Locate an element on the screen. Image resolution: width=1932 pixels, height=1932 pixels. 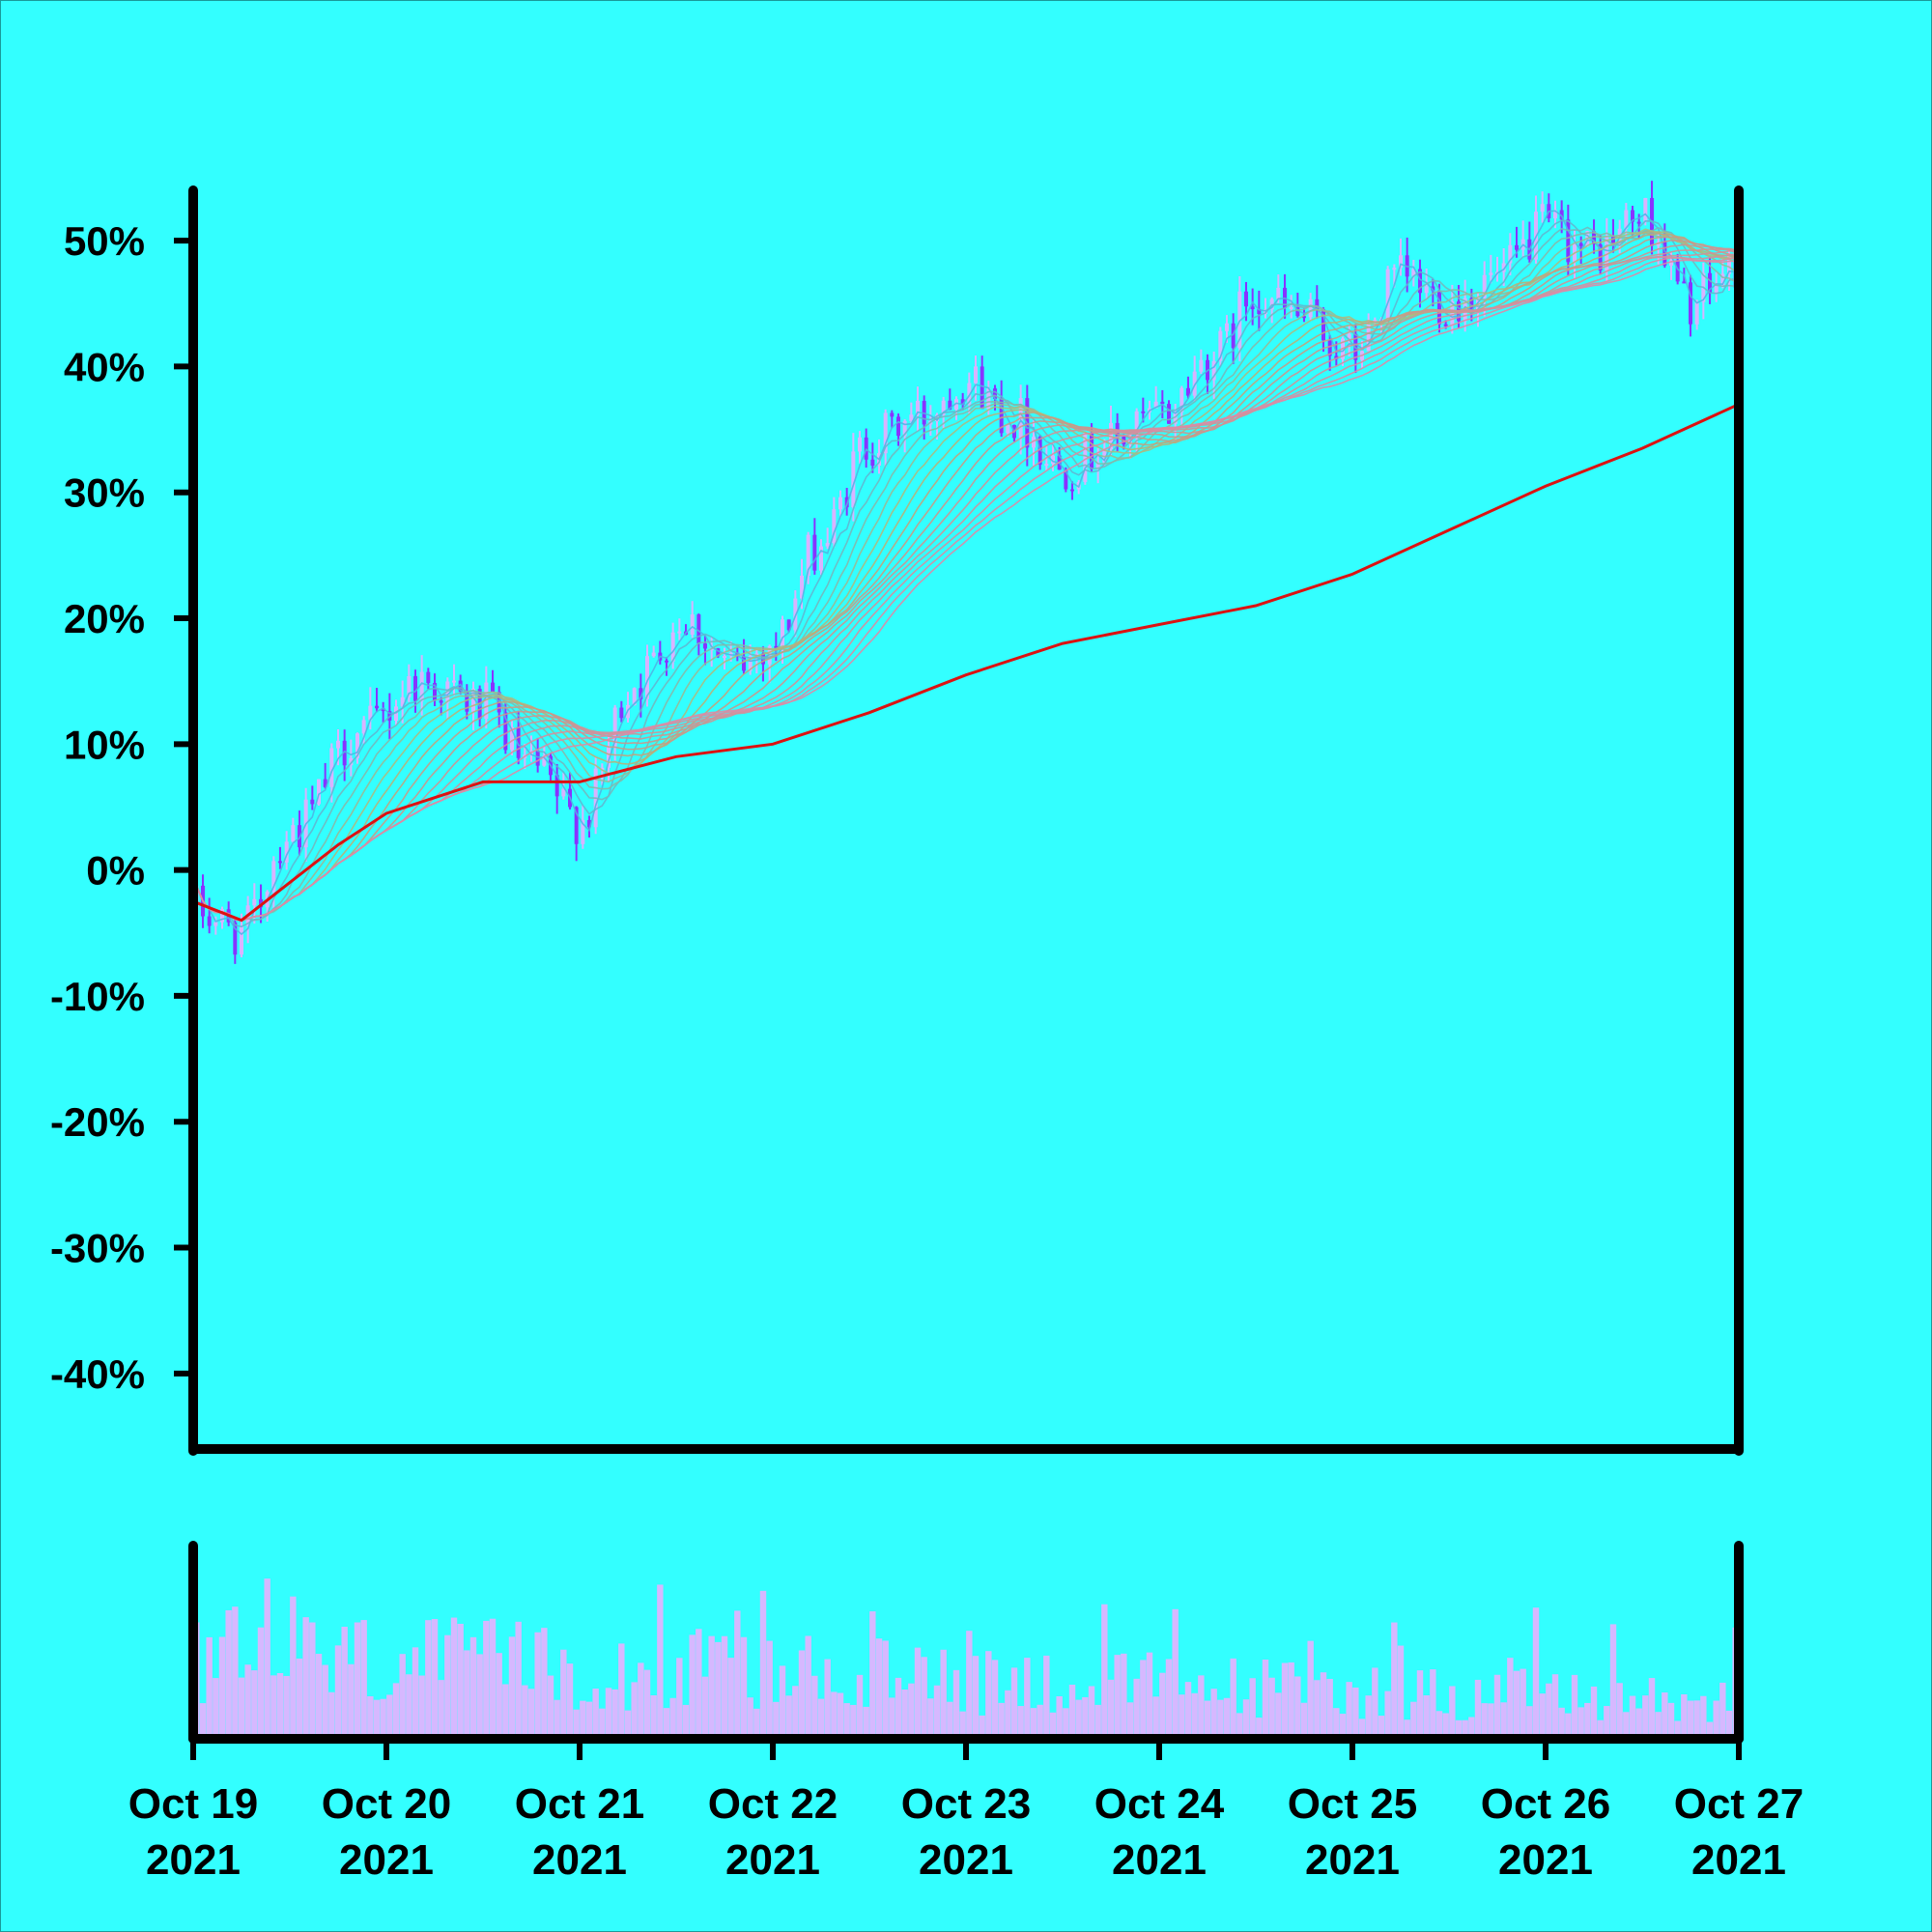
x-tick-label-date: Oct 19 is located at coordinates (193, 1804).